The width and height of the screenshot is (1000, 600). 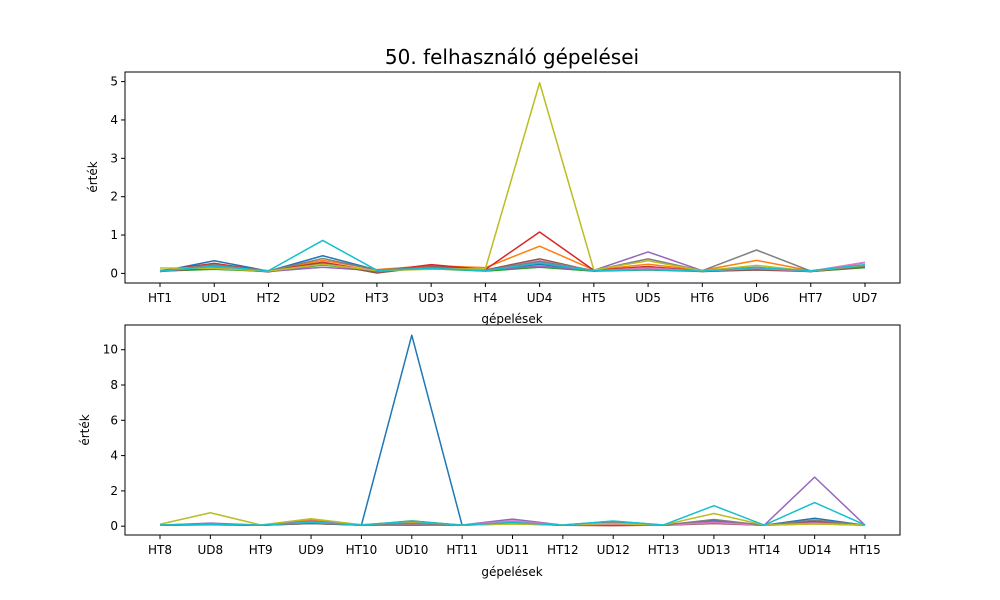 What do you see at coordinates (540, 298) in the screenshot?
I see `top-x-tick-label: UD4` at bounding box center [540, 298].